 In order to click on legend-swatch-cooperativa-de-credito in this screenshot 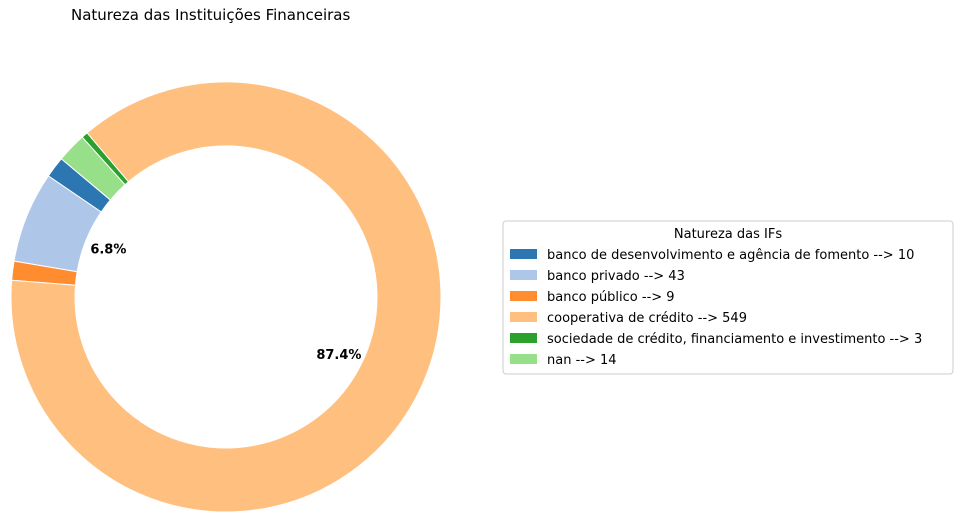, I will do `click(523, 317)`.